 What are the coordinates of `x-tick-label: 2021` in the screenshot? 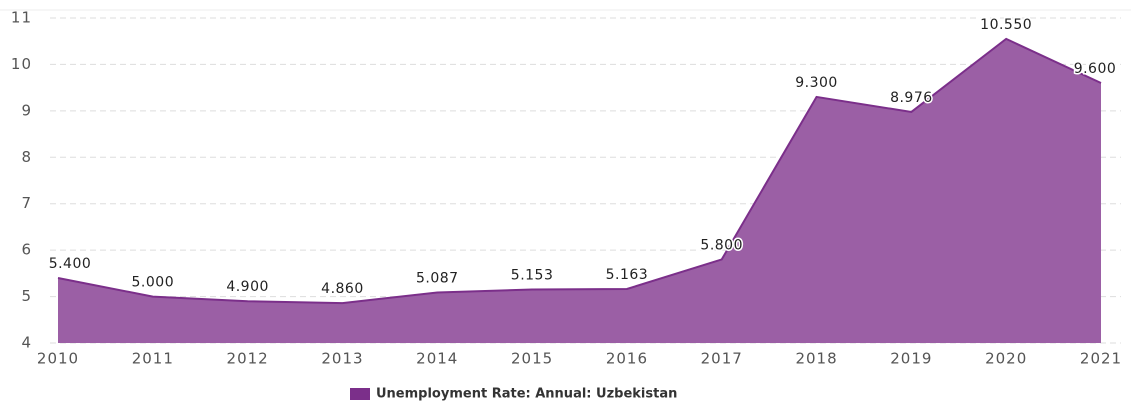 It's located at (1101, 359).